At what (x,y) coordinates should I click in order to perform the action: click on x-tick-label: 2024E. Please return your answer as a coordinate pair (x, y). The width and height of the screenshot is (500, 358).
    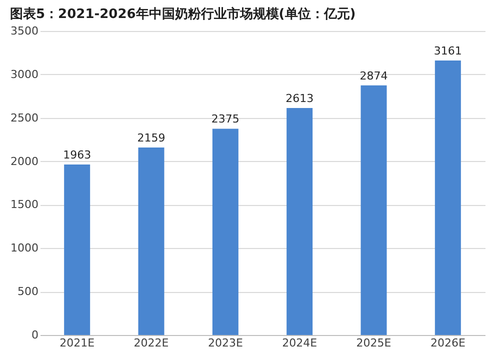
    Looking at the image, I should click on (300, 343).